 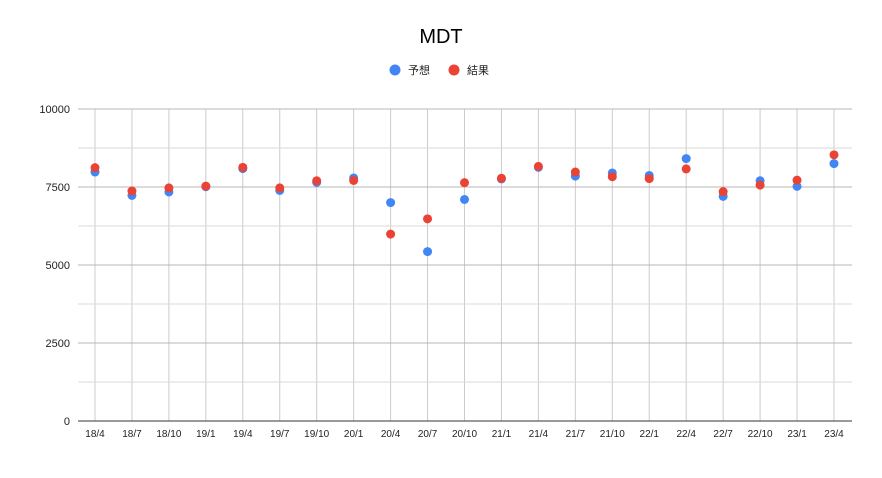 What do you see at coordinates (316, 434) in the screenshot?
I see `x-tick-label: 19/10` at bounding box center [316, 434].